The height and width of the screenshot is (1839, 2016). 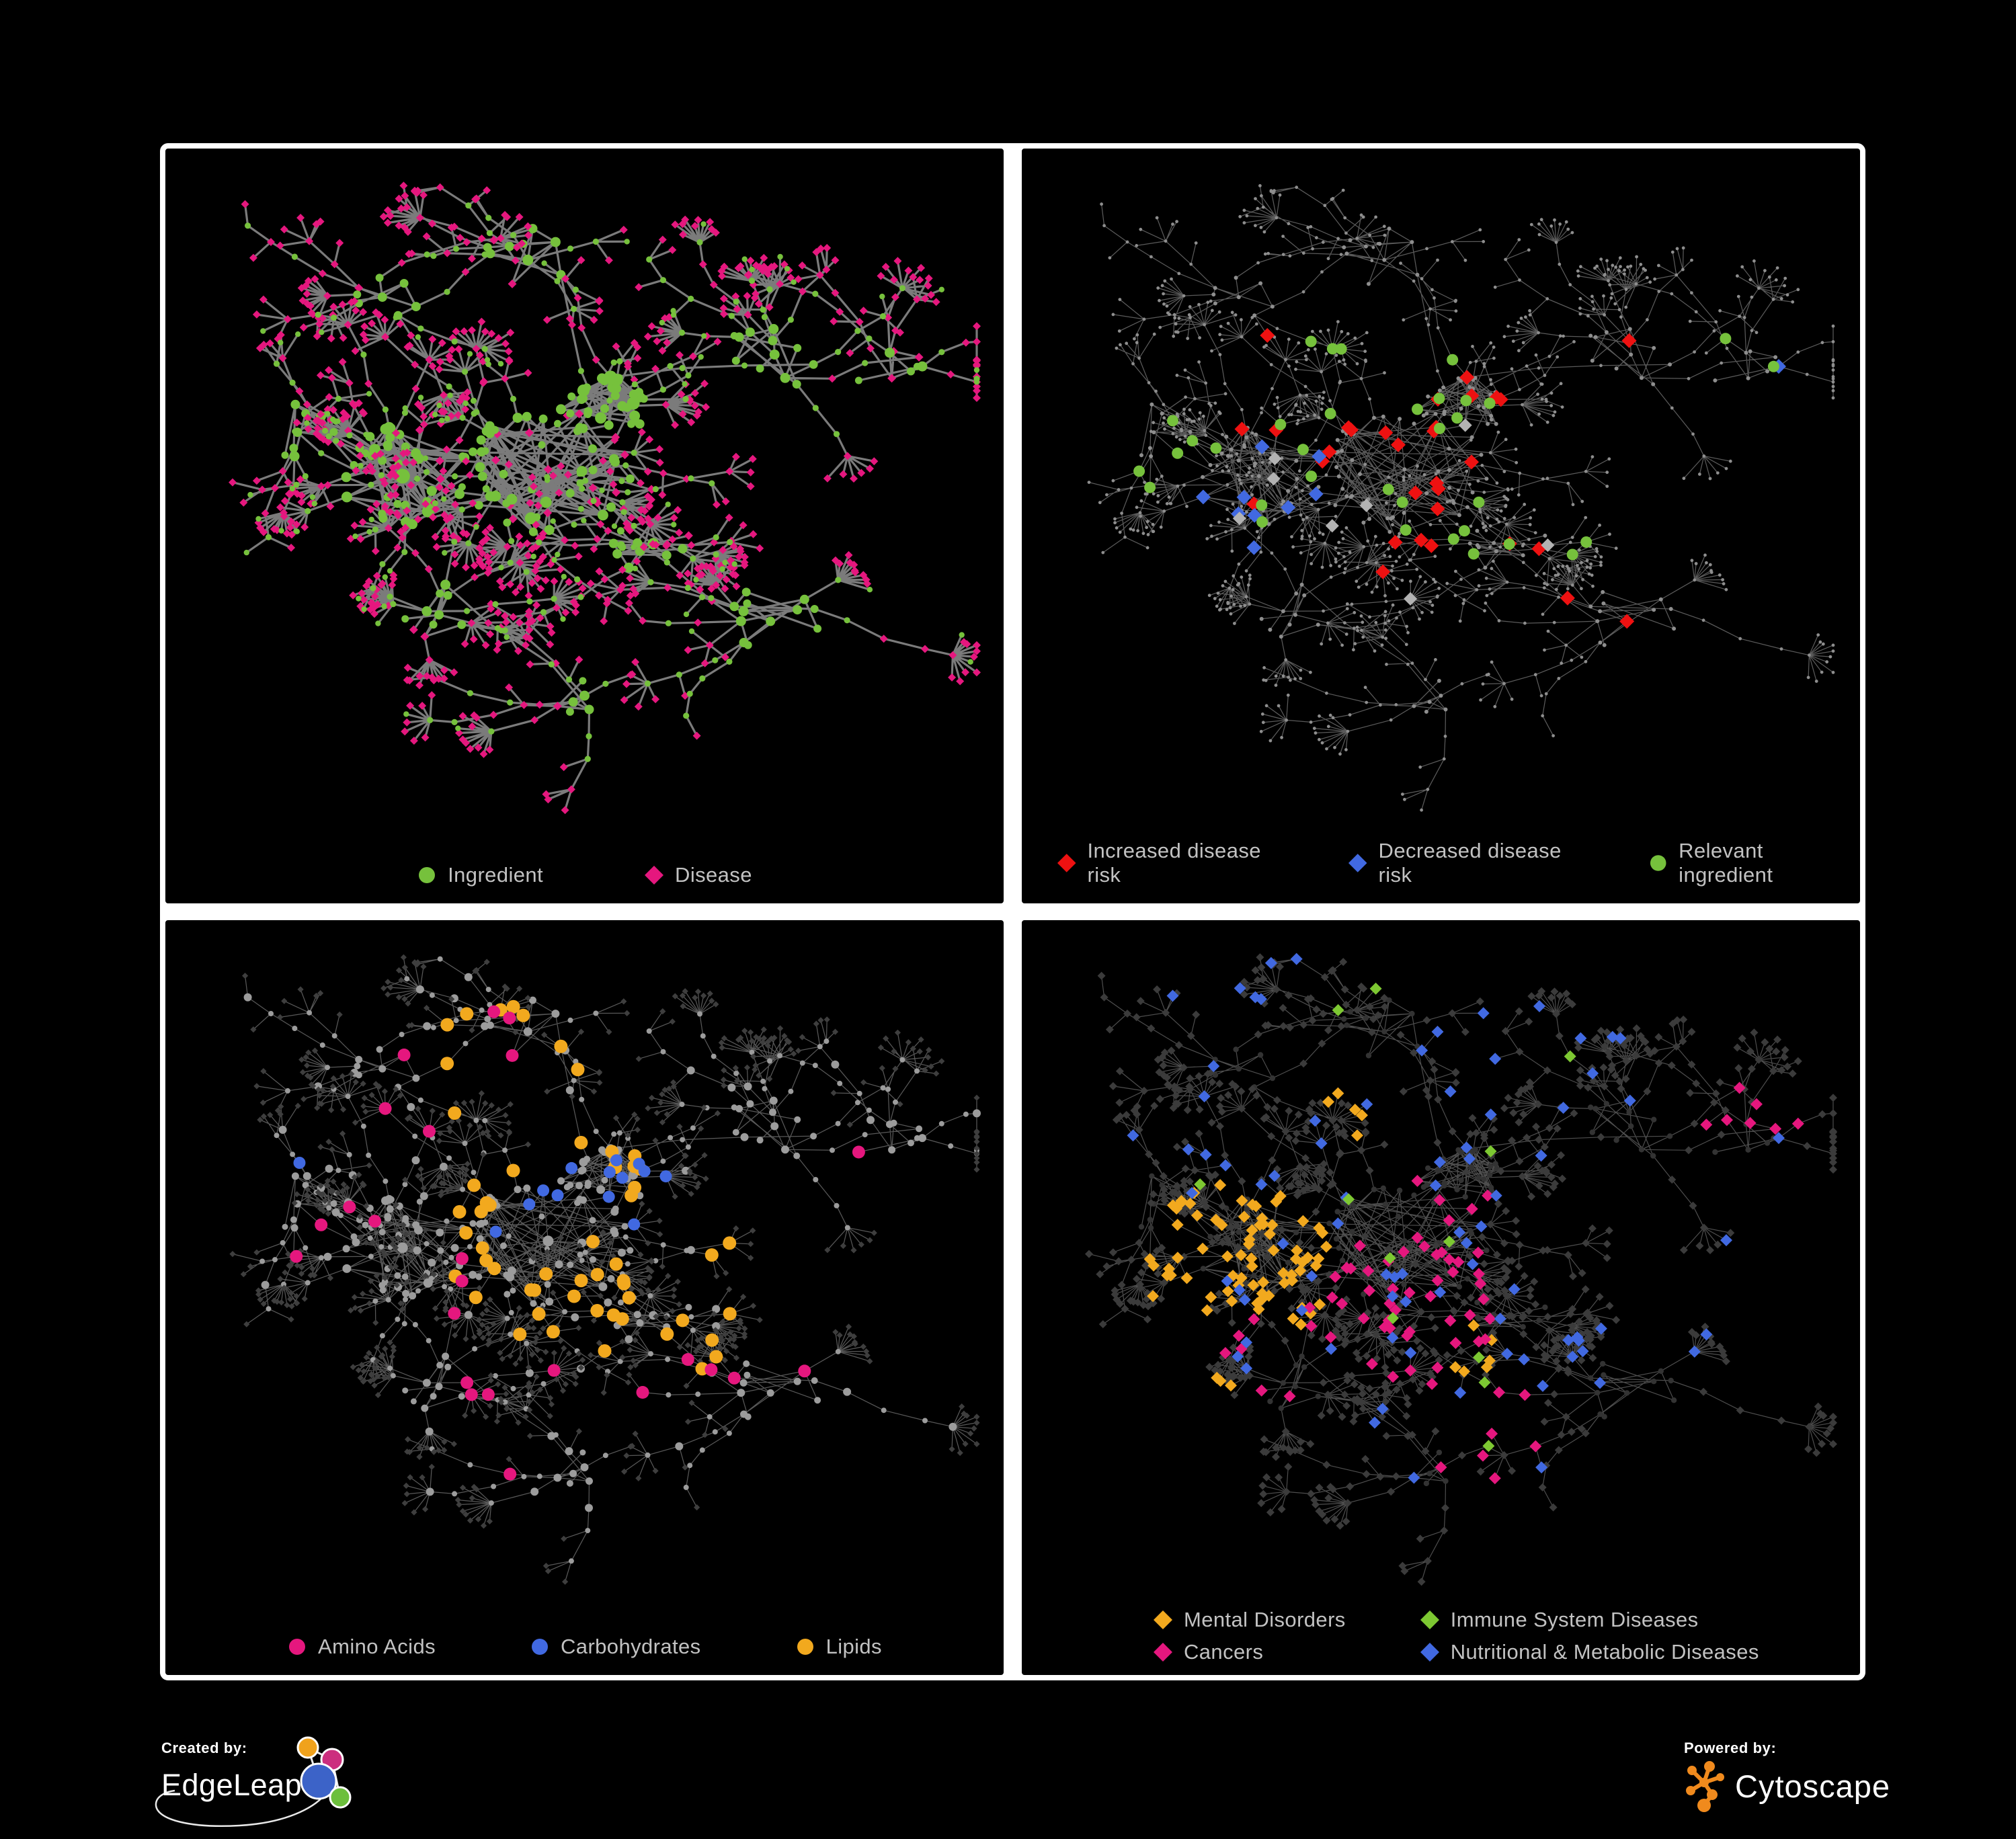 I want to click on legend-label: Disease, so click(x=713, y=875).